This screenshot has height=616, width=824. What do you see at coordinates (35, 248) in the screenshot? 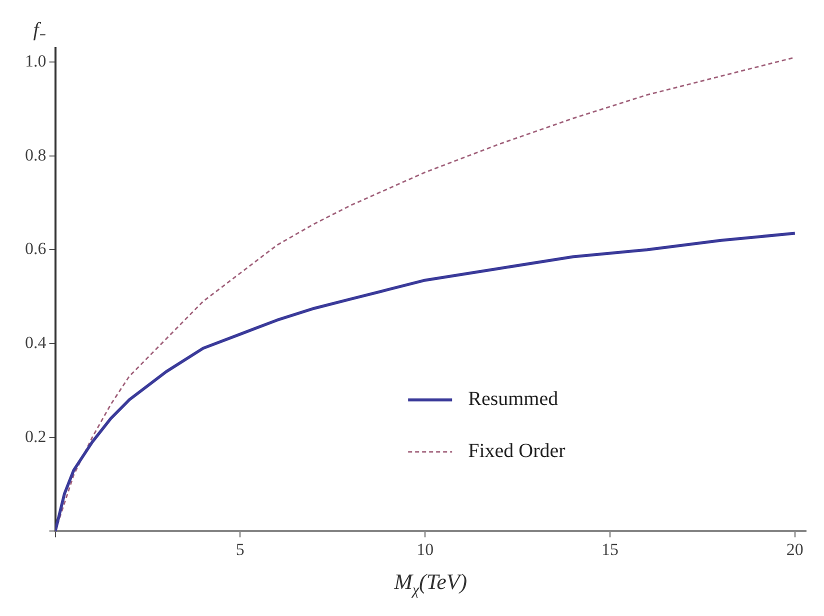
I see `y-tick-label: 0.6` at bounding box center [35, 248].